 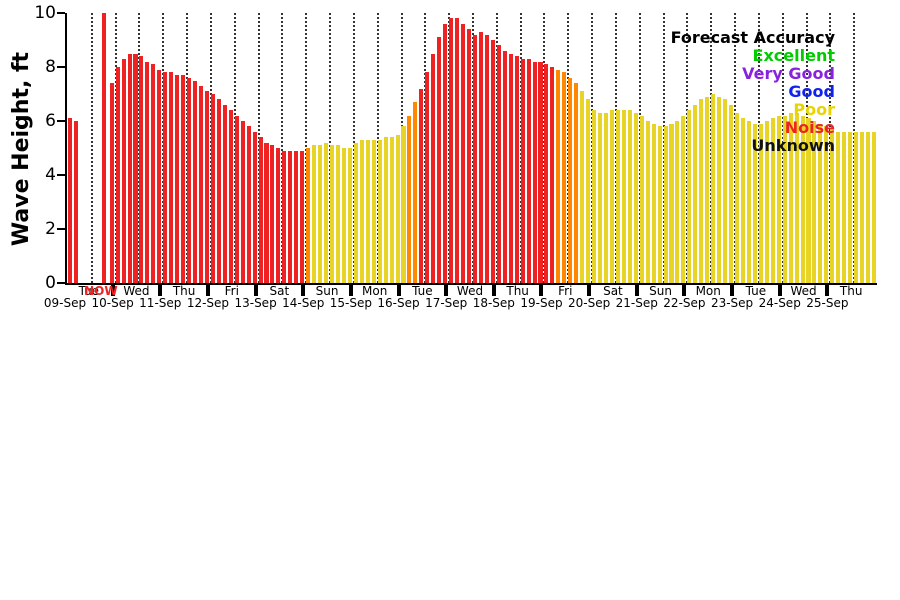 I want to click on date-label: 22-Sep, so click(x=684, y=303).